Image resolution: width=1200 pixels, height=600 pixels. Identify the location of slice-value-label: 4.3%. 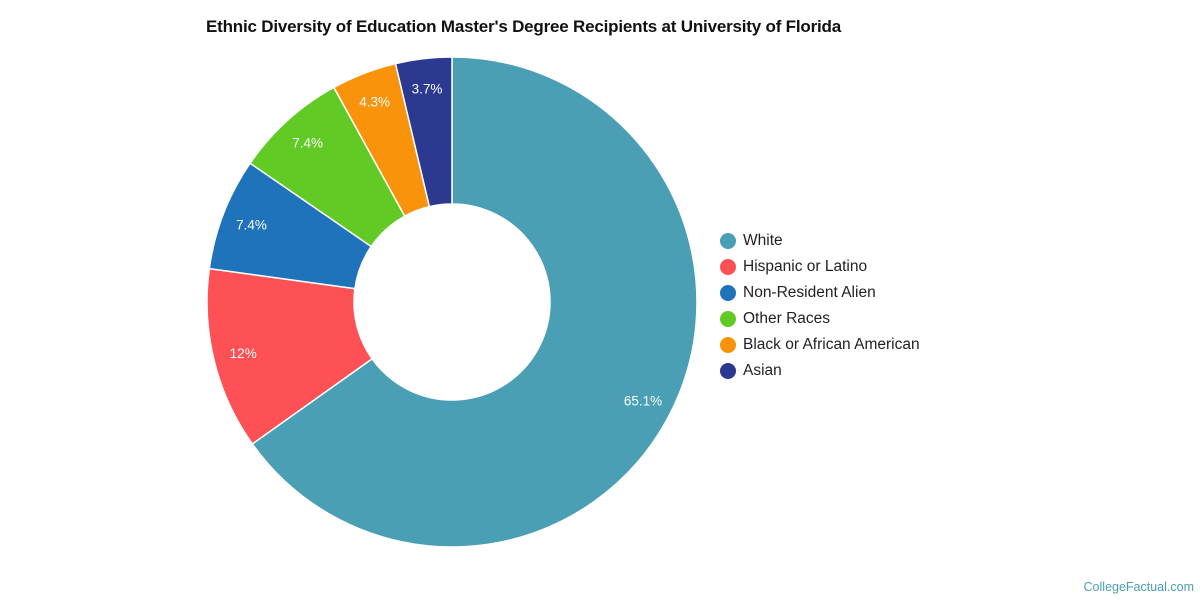
(374, 101).